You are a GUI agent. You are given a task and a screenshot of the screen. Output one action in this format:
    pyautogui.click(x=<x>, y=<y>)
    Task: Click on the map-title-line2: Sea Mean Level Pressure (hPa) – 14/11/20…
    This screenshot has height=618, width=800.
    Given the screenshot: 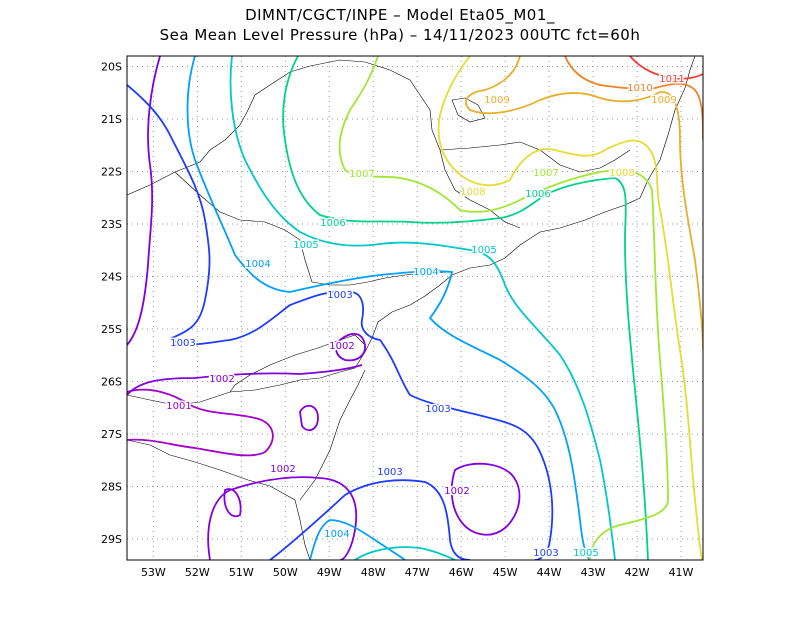 What is the action you would take?
    pyautogui.click(x=400, y=35)
    